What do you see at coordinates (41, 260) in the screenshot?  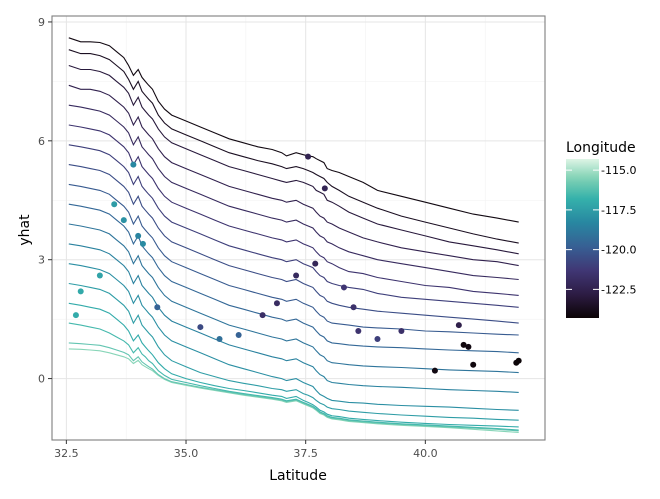 I see `y-tick-label: 3` at bounding box center [41, 260].